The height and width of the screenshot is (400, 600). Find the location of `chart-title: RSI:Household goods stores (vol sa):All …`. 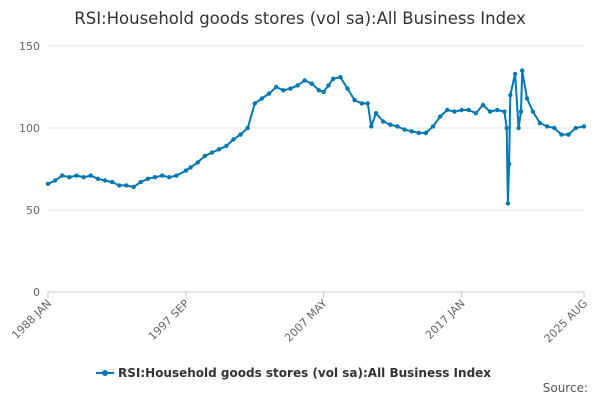

chart-title: RSI:Household goods stores (vol sa):All … is located at coordinates (300, 18).